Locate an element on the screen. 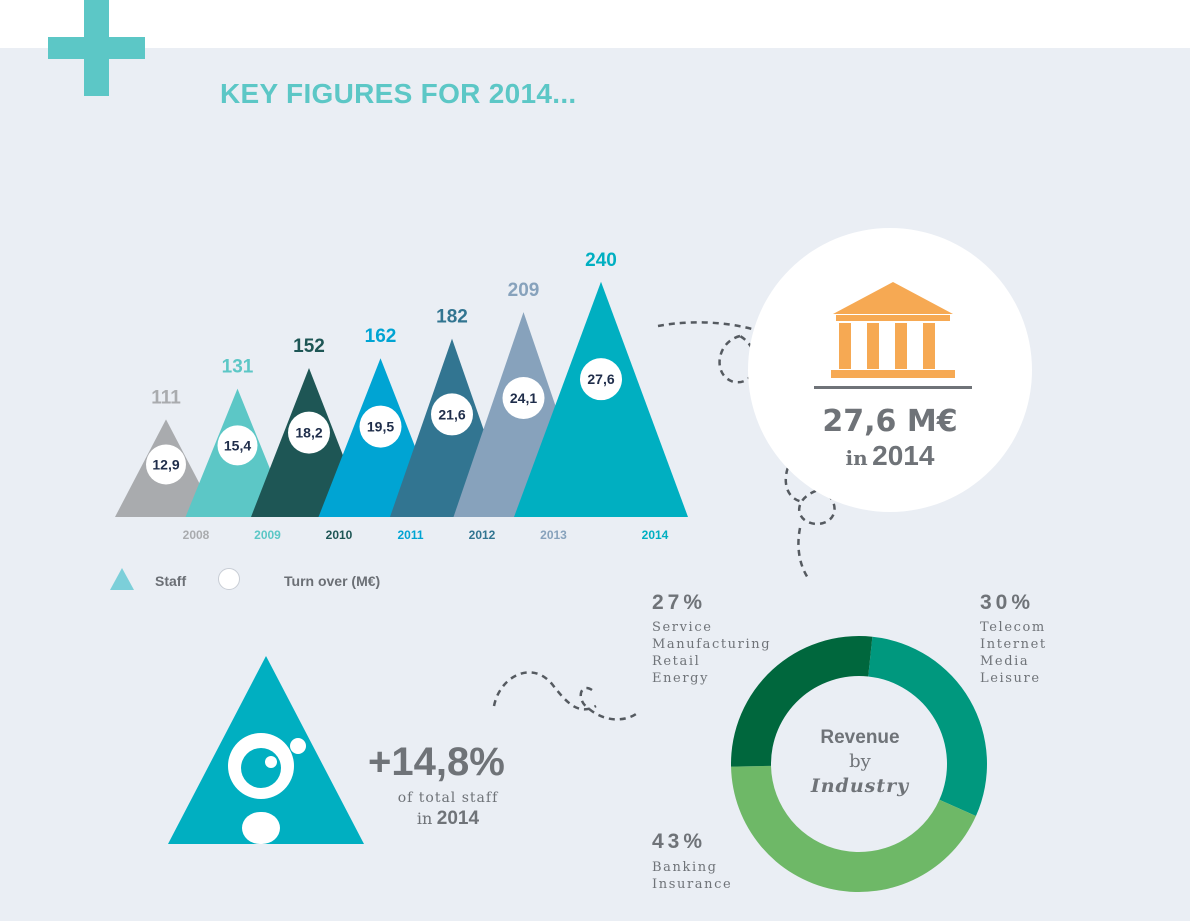  year-tick-label: 2011 is located at coordinates (410, 535).